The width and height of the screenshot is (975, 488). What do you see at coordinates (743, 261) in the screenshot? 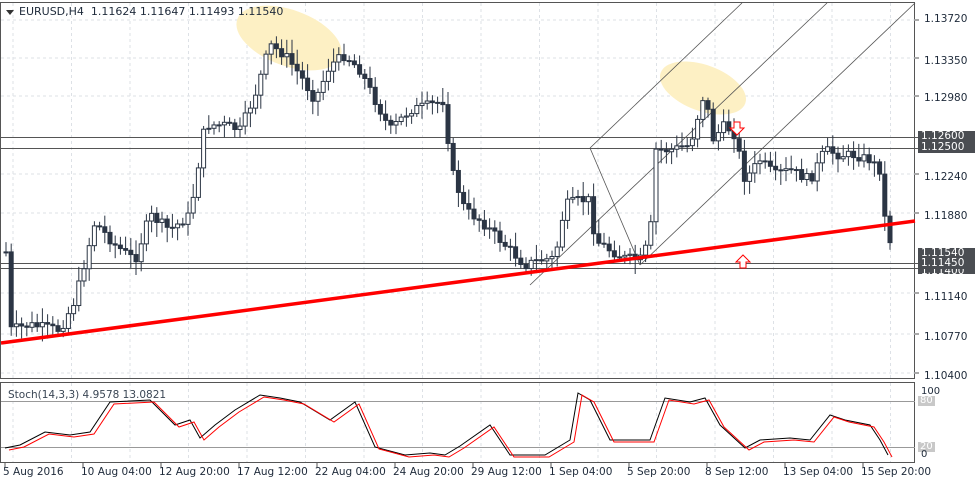
I see `up-arrow-icon` at bounding box center [743, 261].